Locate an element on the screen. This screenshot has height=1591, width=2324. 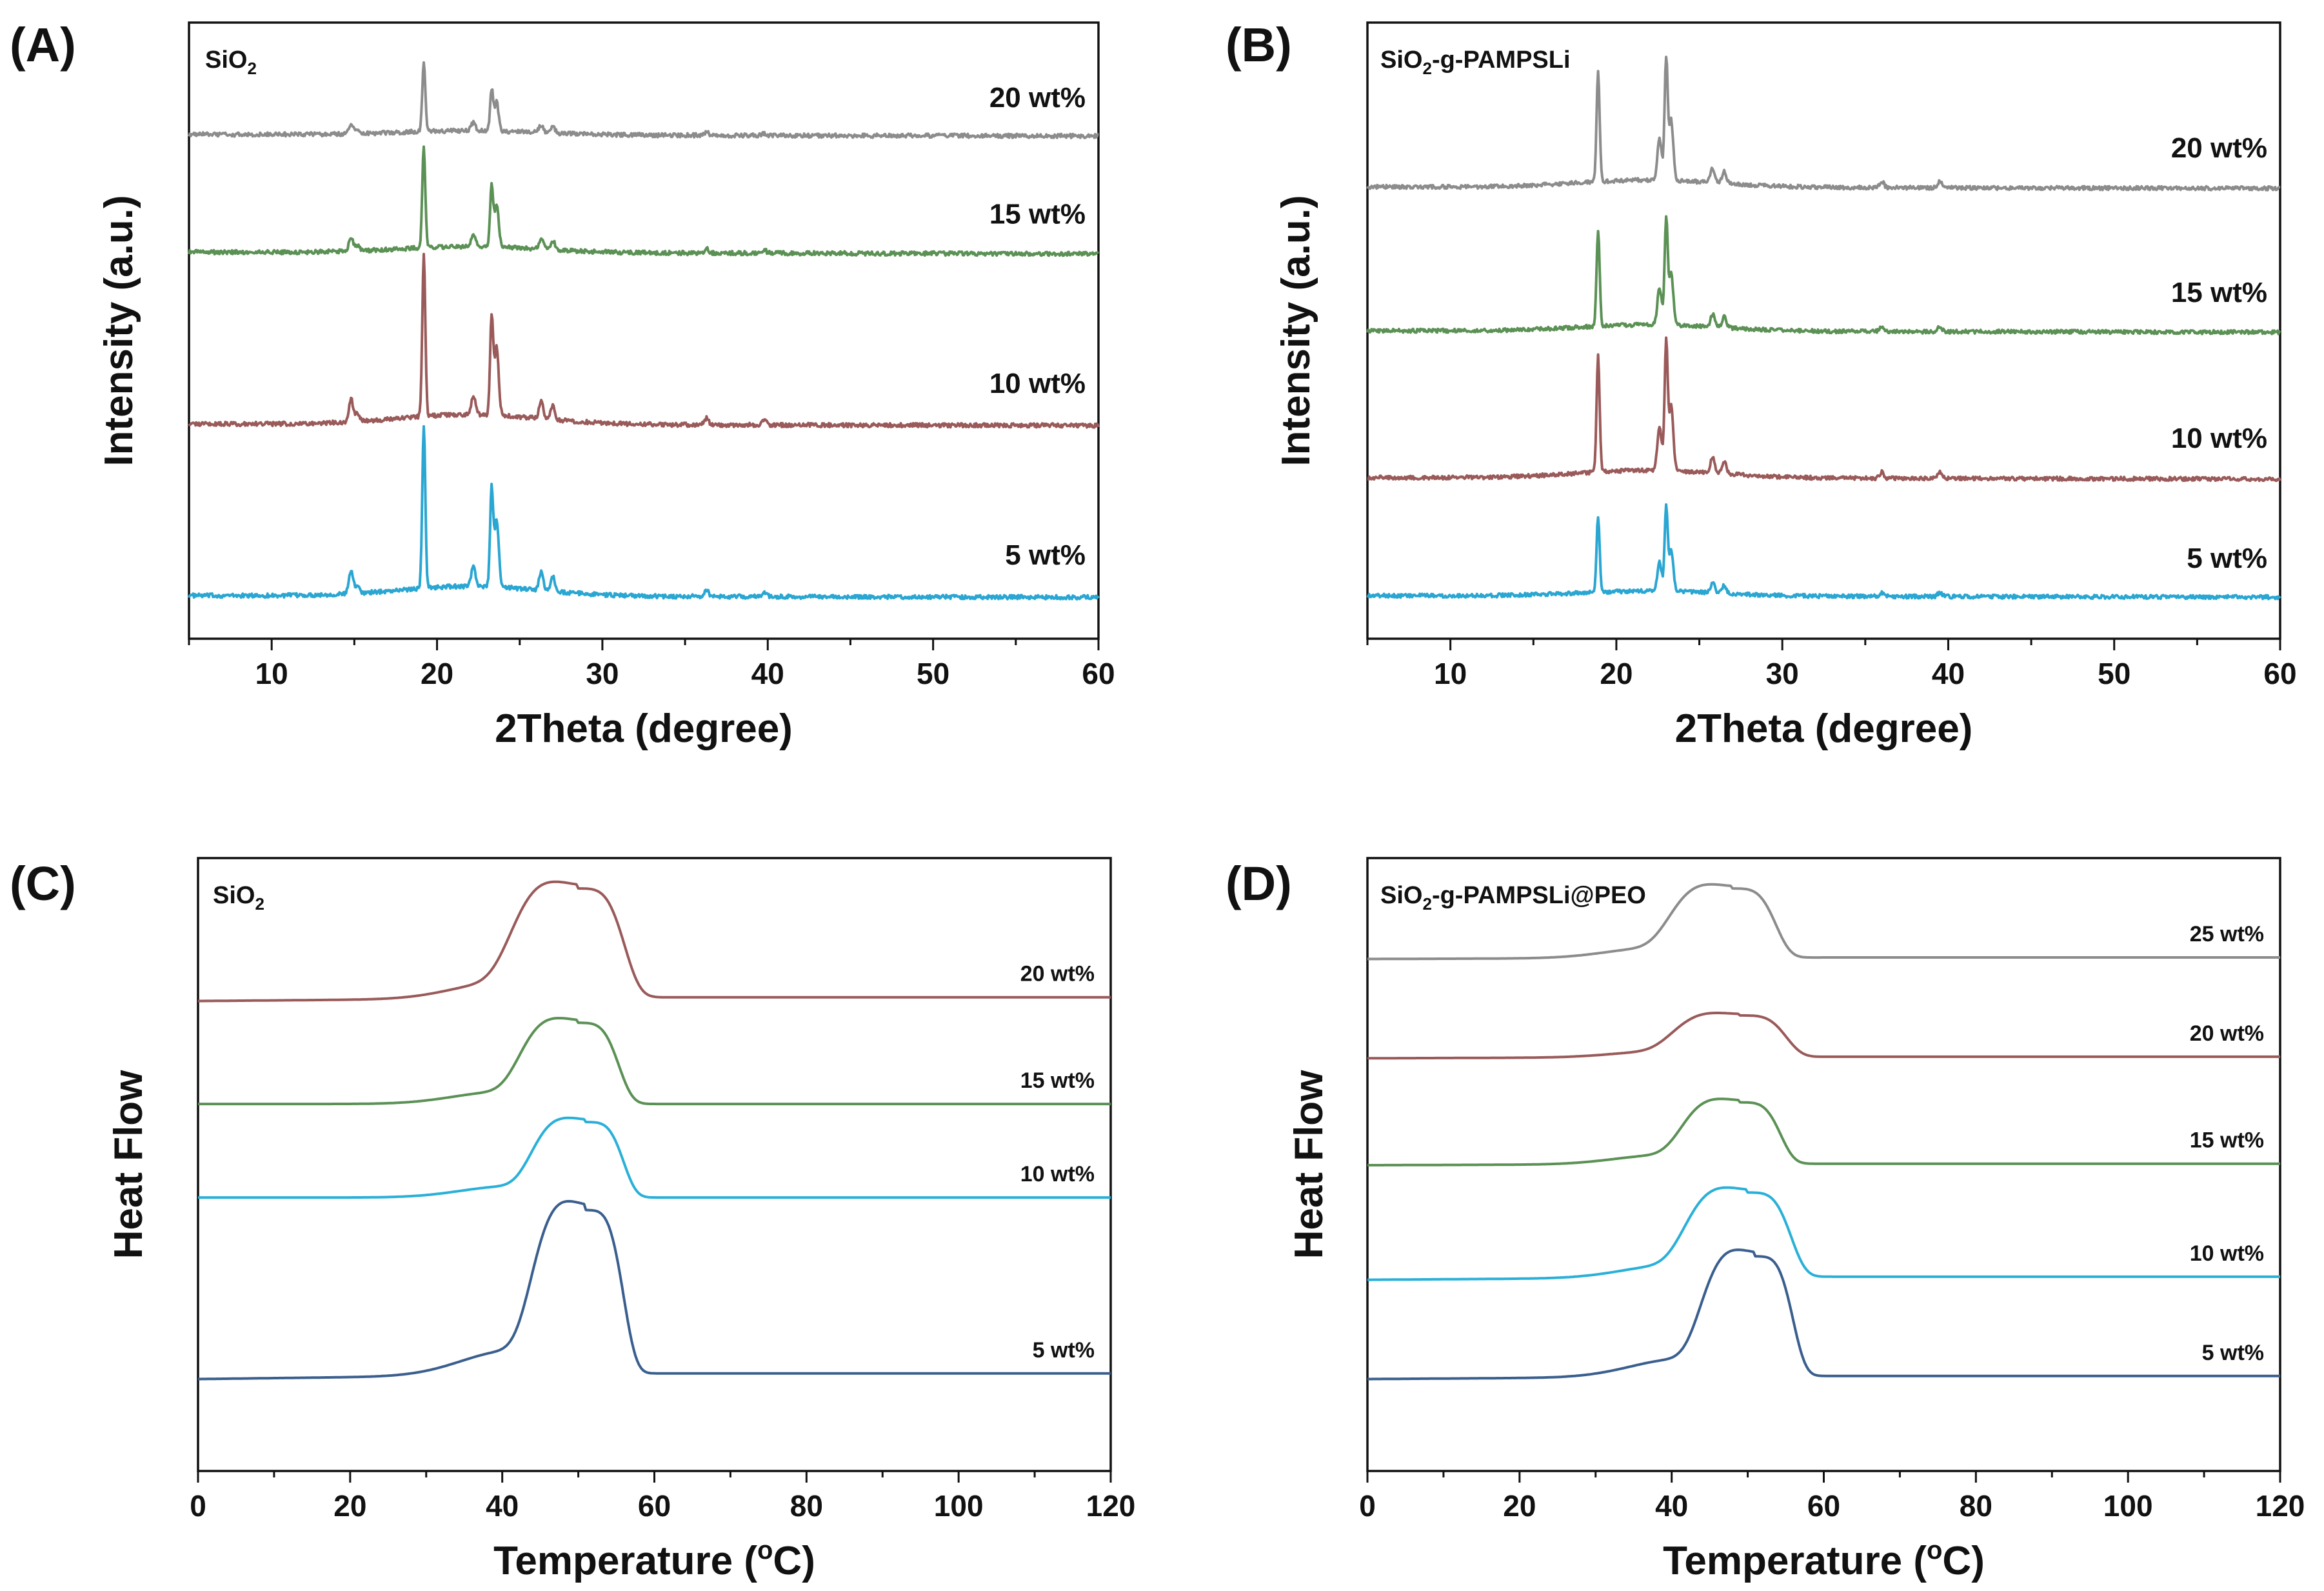
series-line-25wt is located at coordinates (1823, 922).